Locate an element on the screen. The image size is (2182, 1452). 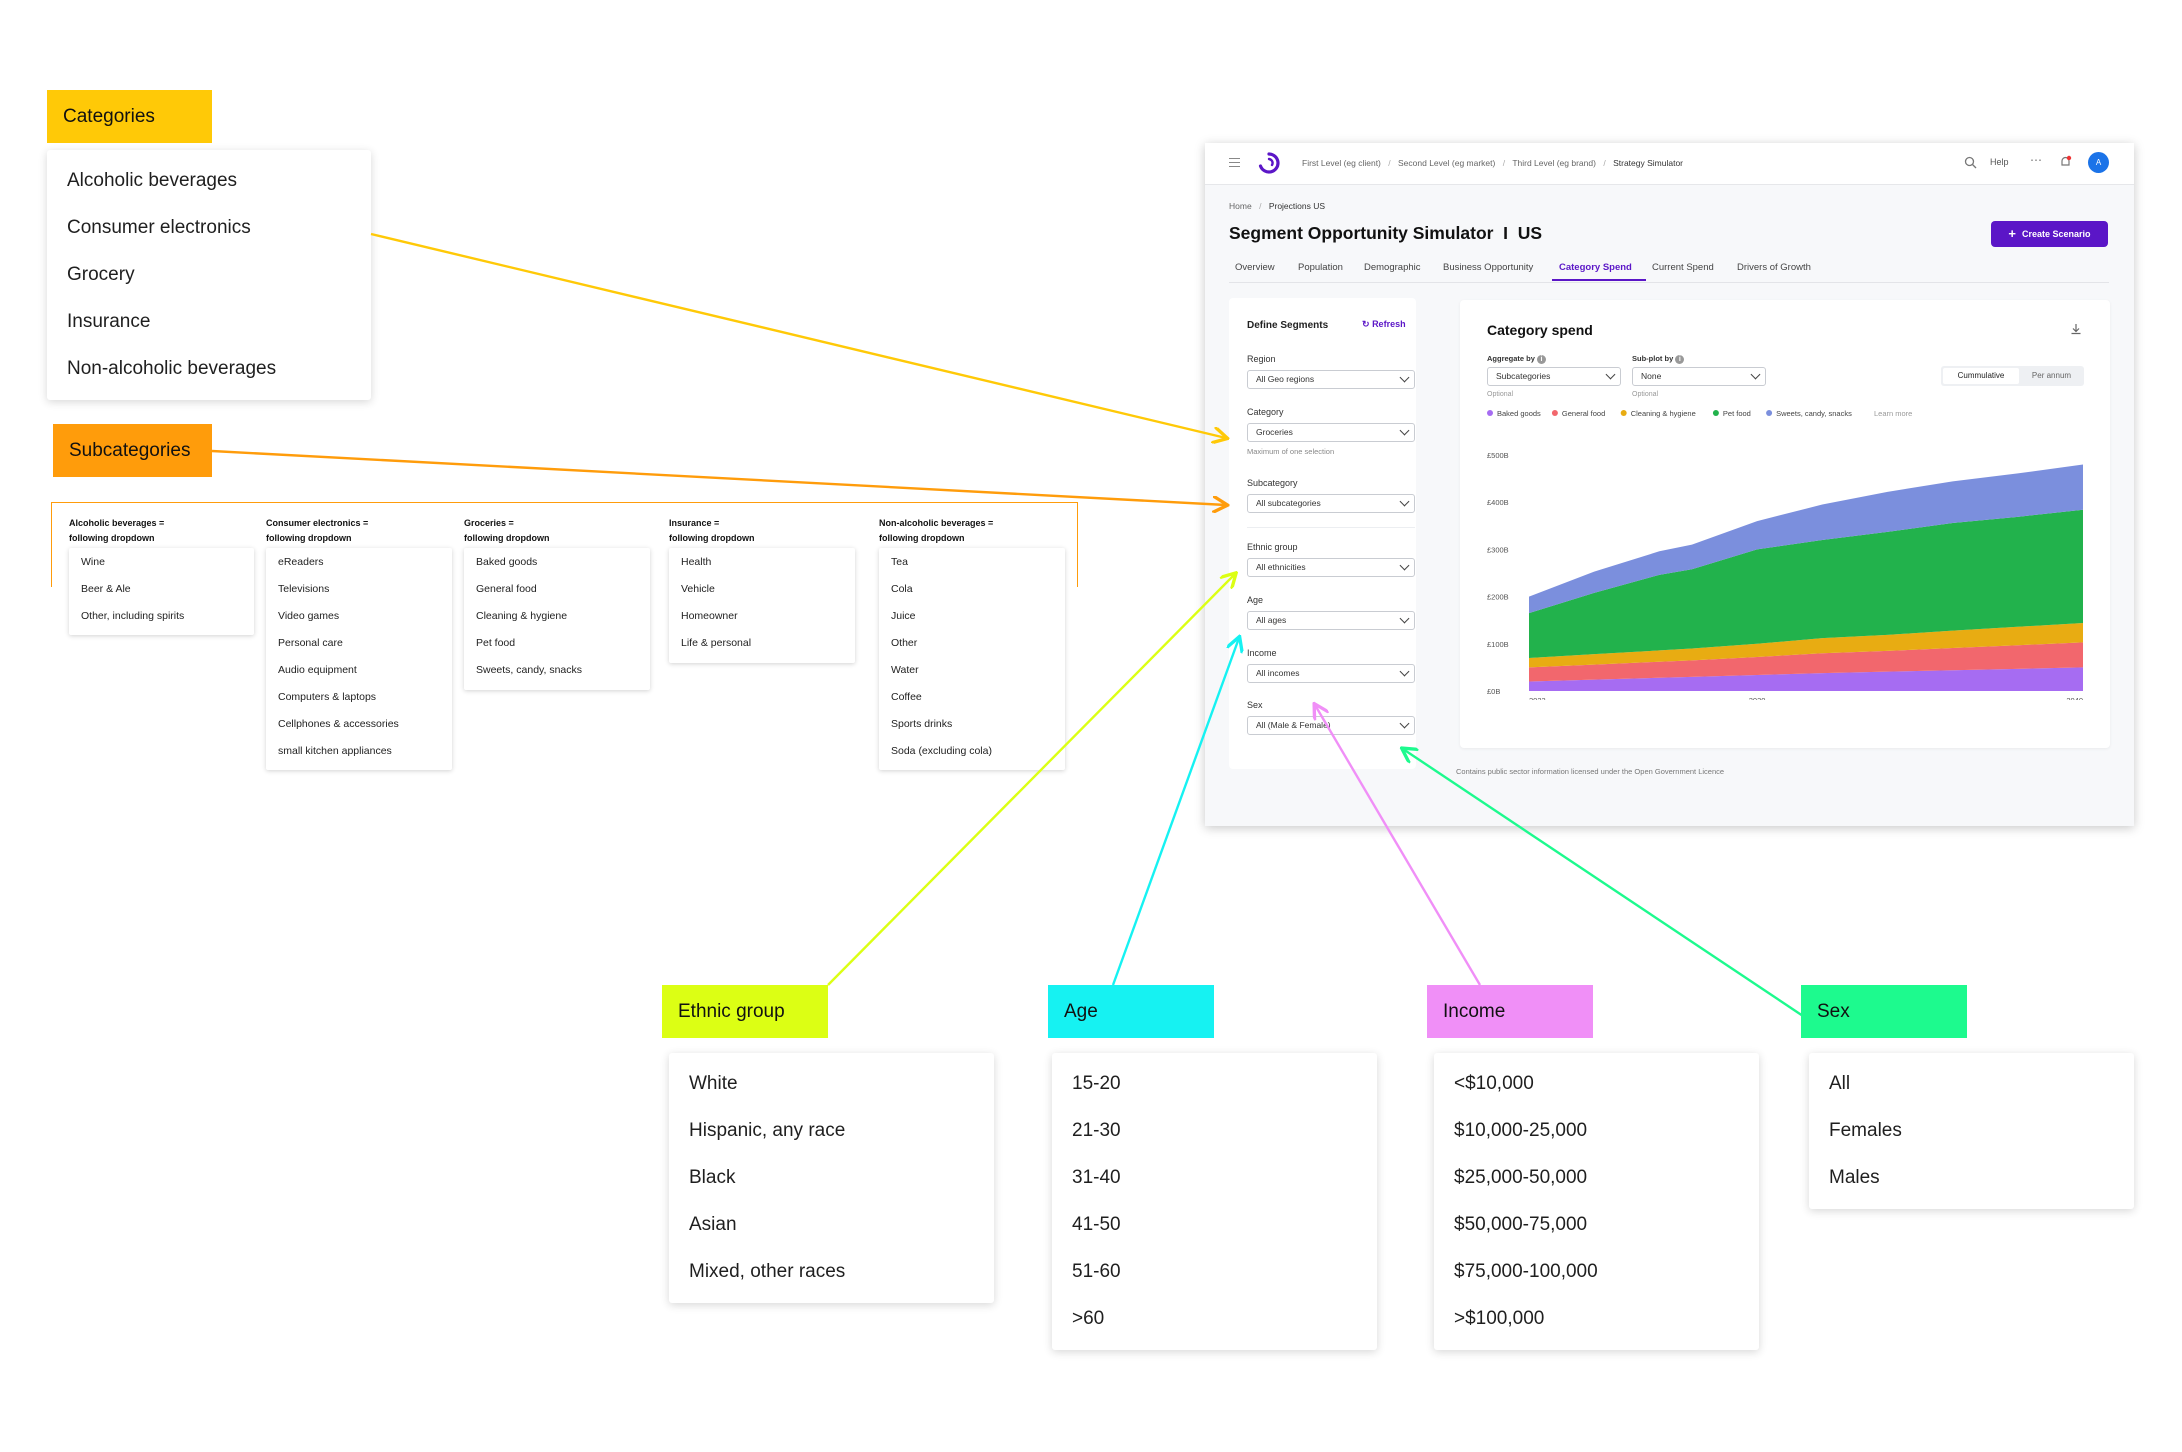
list-item: Sports drinks is located at coordinates (922, 724).